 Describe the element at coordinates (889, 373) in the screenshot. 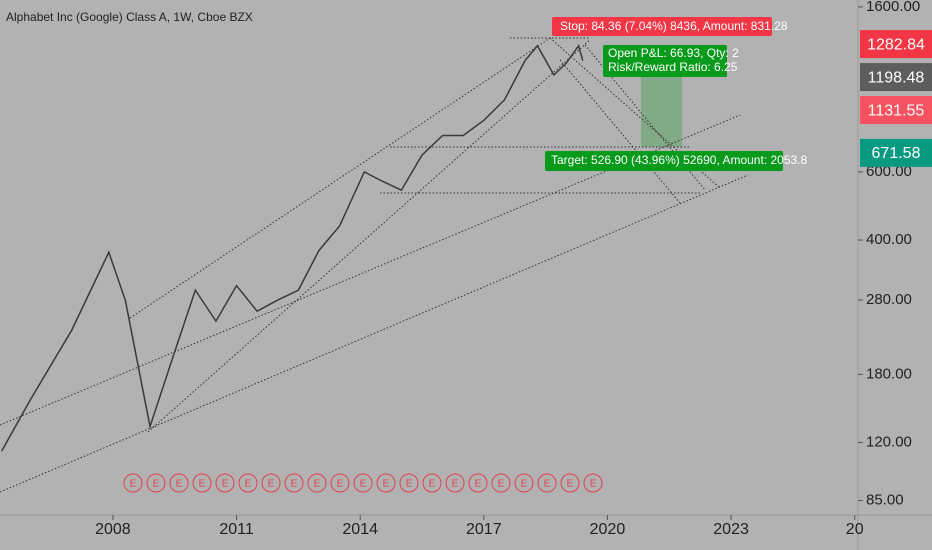

I see `y-tick-label: 180.00` at that location.